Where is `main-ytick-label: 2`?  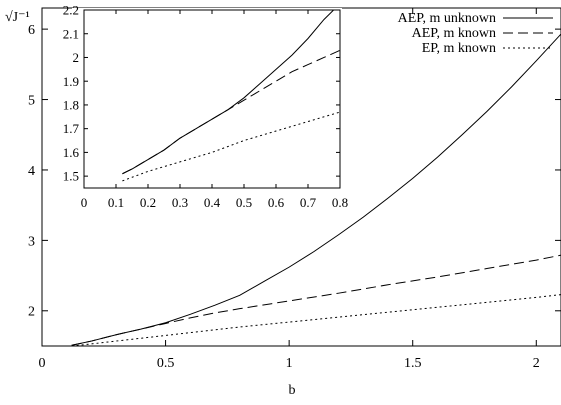
main-ytick-label: 2 is located at coordinates (31, 312).